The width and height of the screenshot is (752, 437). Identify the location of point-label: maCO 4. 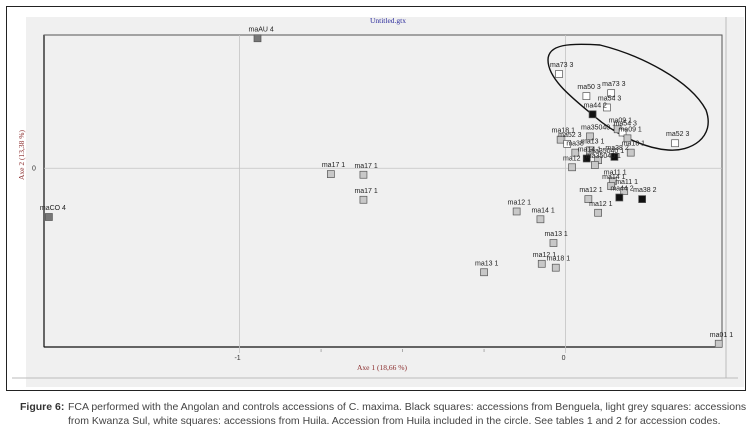
(53, 208).